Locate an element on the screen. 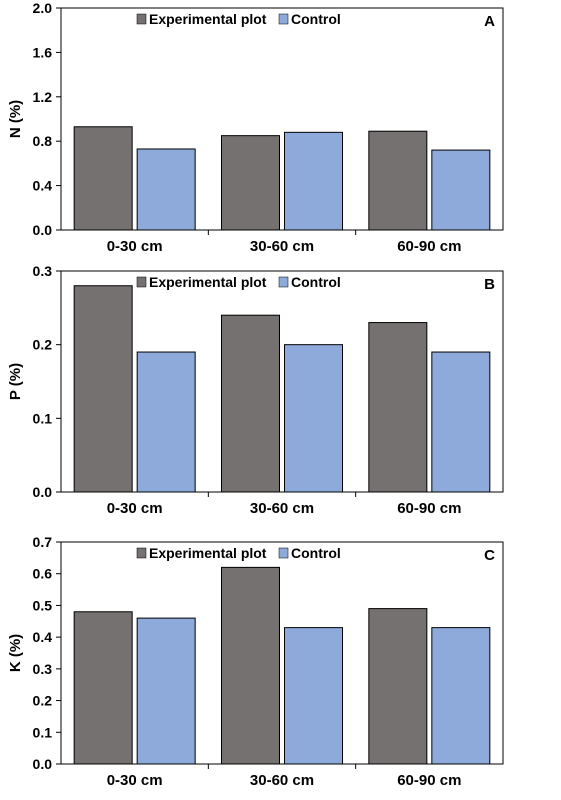 The width and height of the screenshot is (561, 800). y-tick-label: 1.6 is located at coordinates (43, 52).